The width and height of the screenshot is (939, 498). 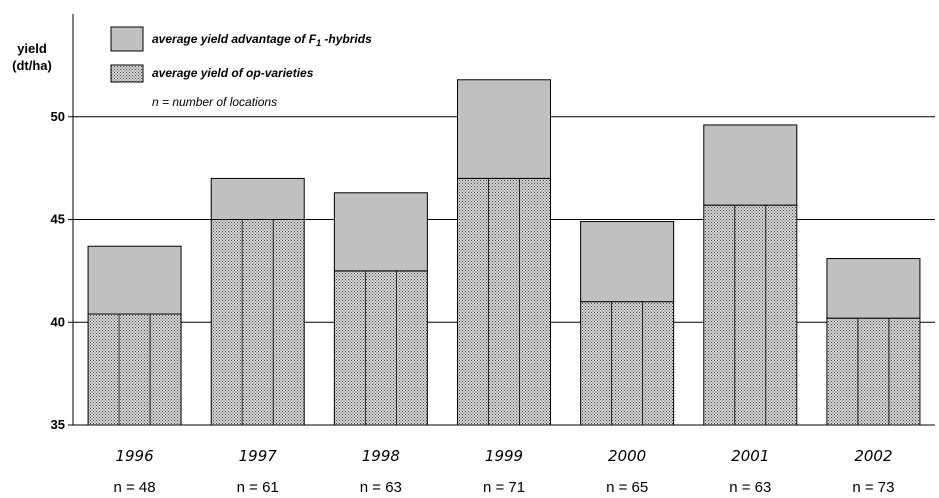 What do you see at coordinates (58, 424) in the screenshot?
I see `y-tick-label-35: 35` at bounding box center [58, 424].